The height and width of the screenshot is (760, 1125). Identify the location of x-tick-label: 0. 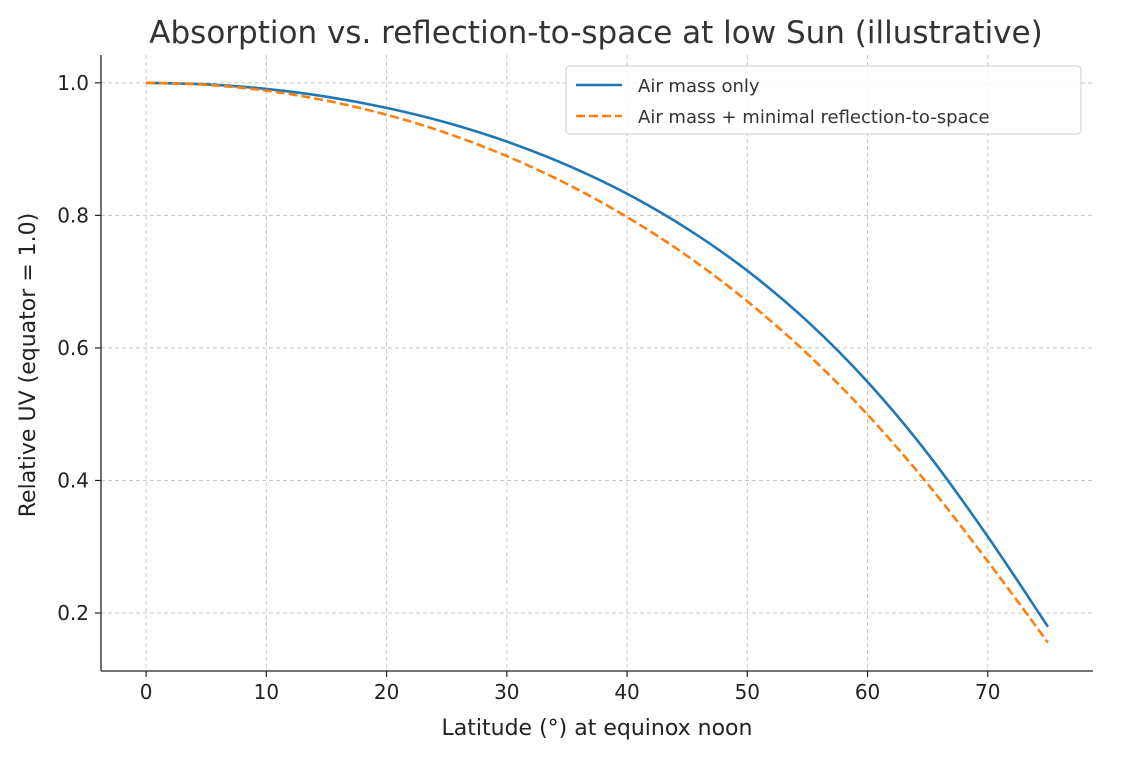
(146, 692).